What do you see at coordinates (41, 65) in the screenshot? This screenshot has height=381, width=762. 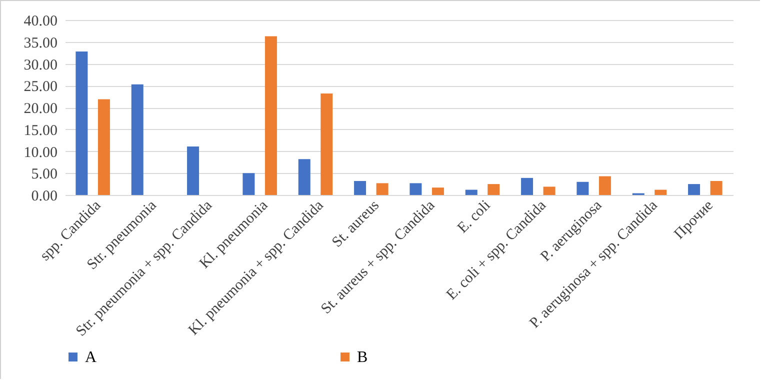 I see `y-tick-label: 30.00` at bounding box center [41, 65].